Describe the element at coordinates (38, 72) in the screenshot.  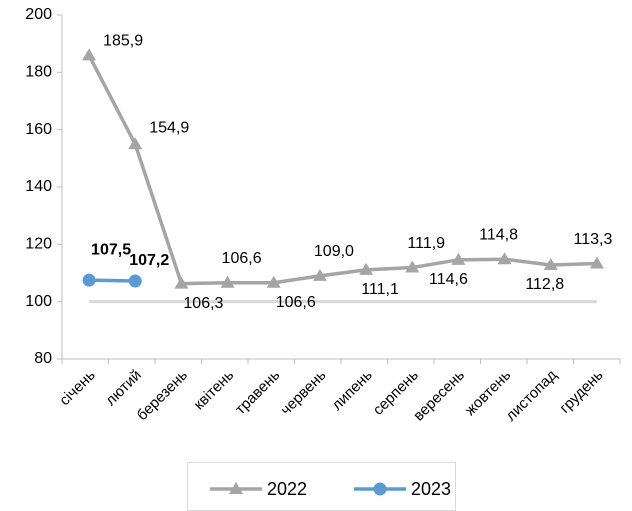
I see `y-tick-label: 180` at that location.